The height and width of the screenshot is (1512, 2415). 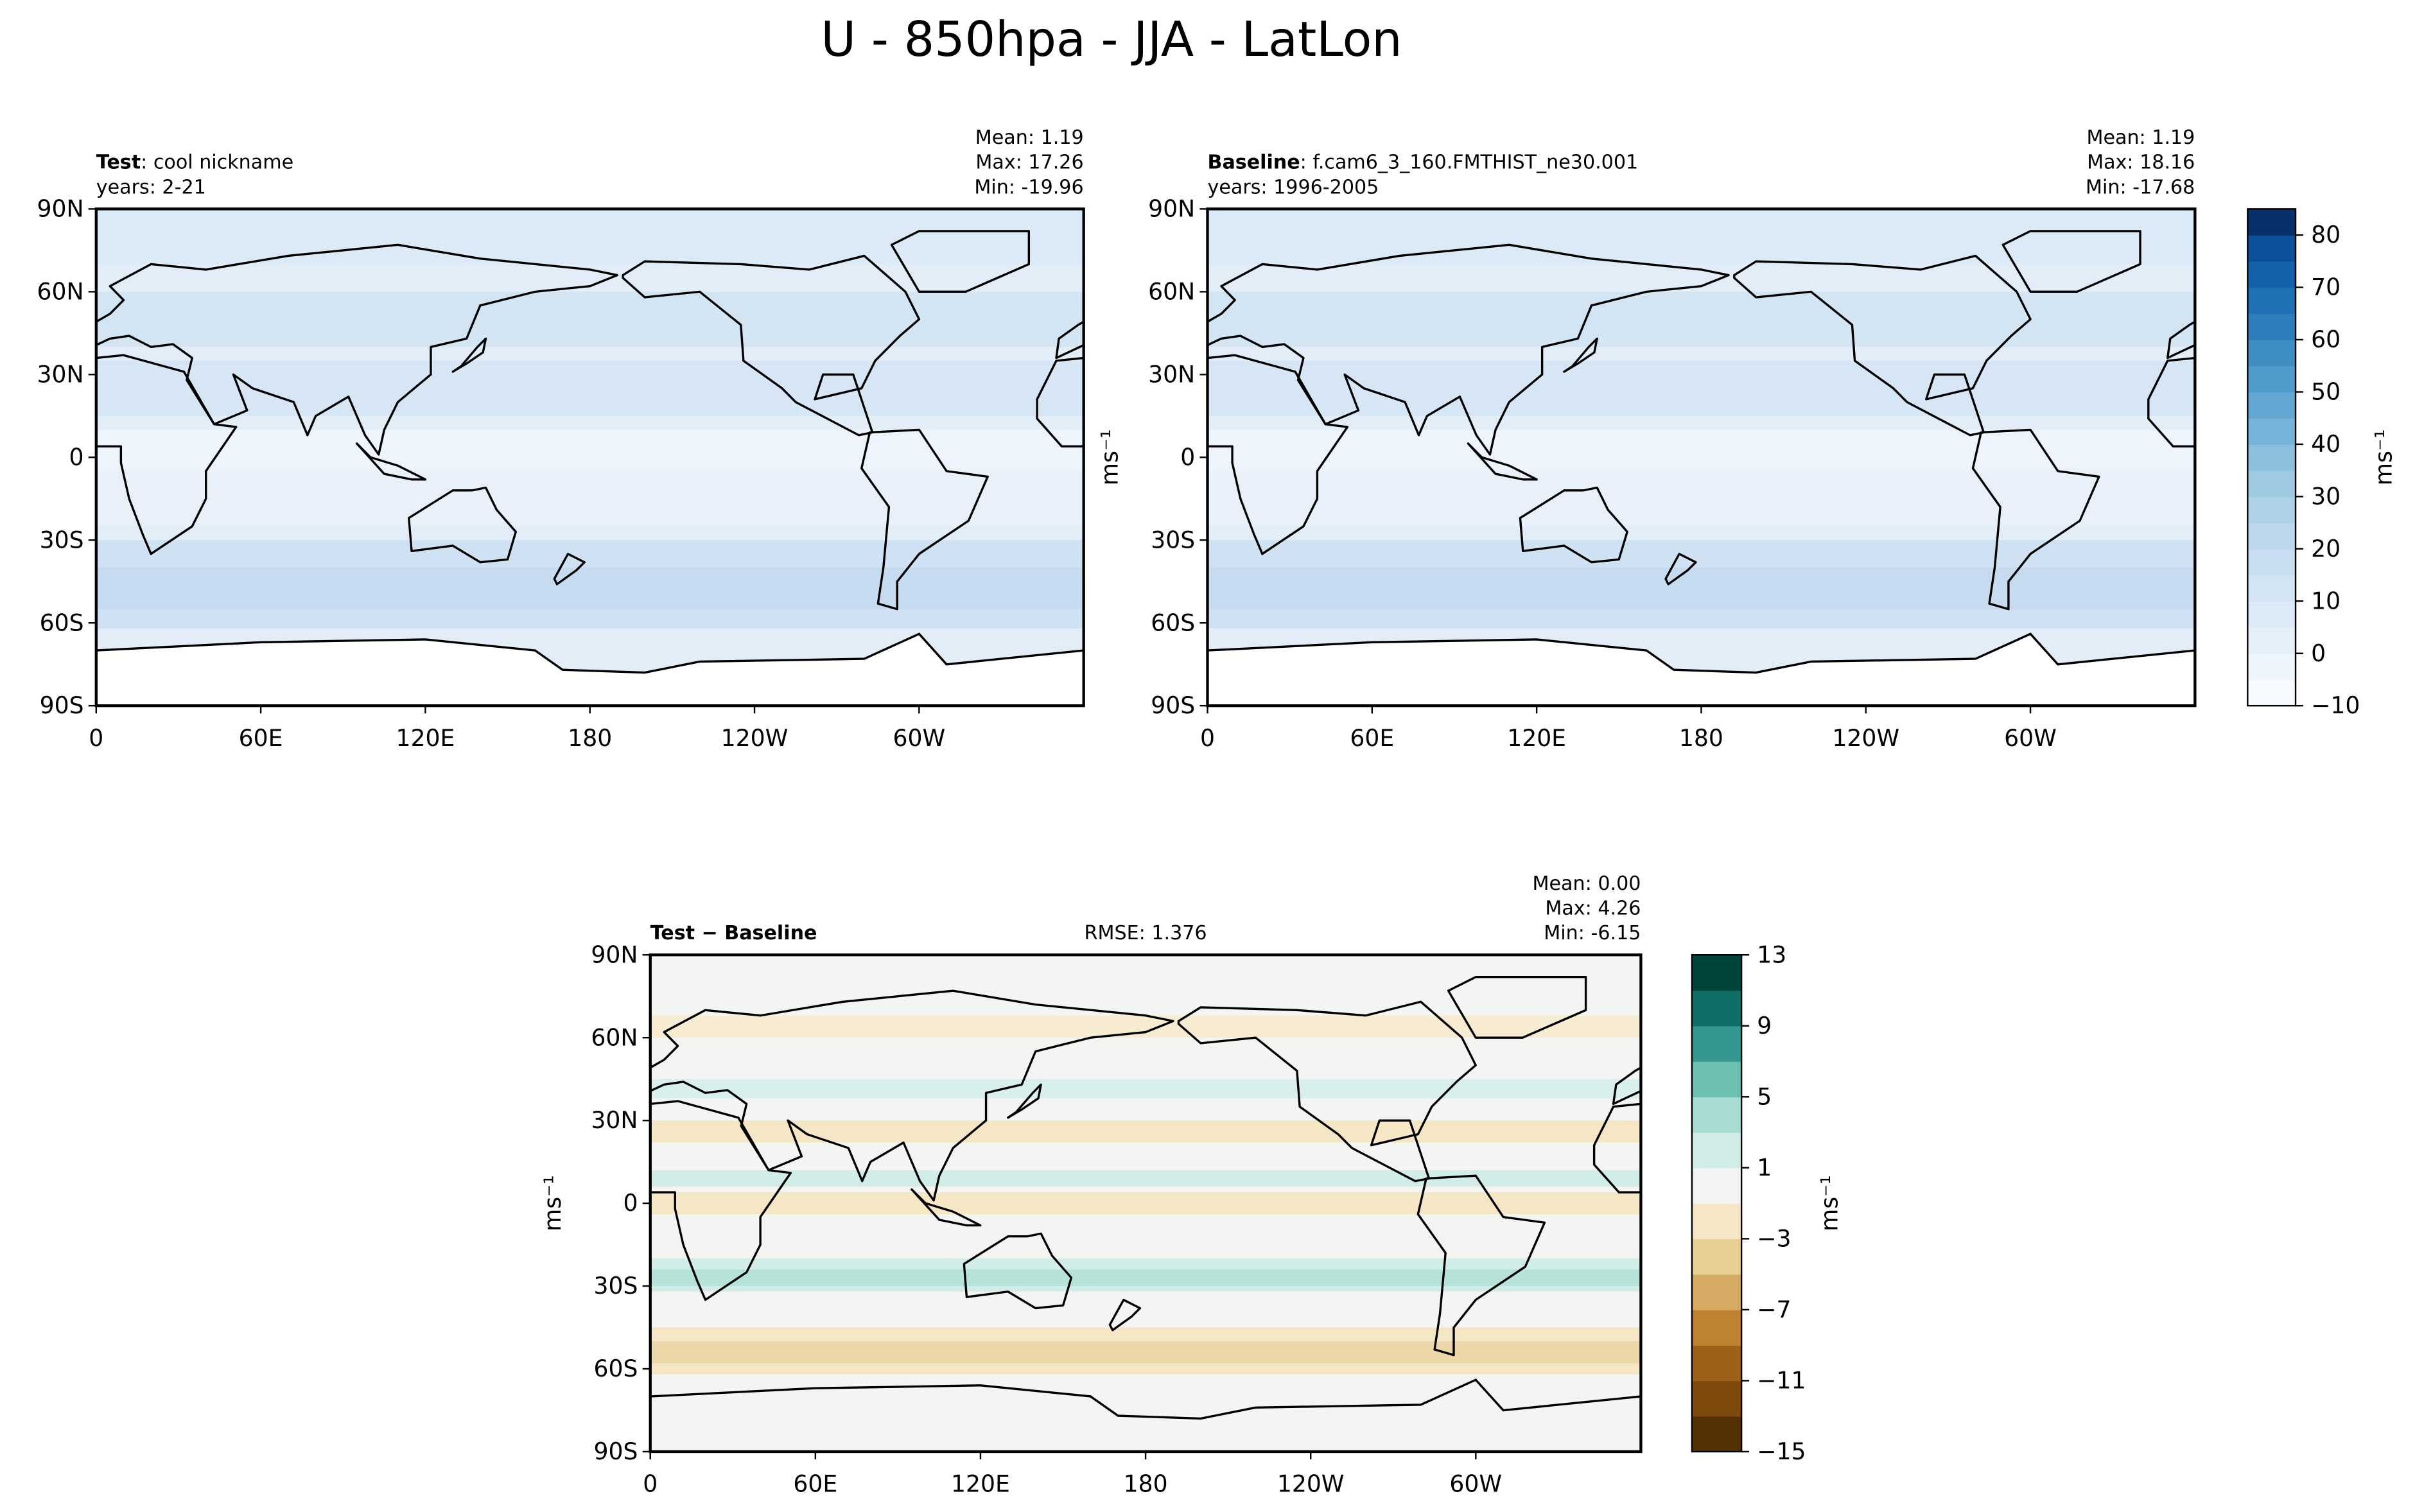 What do you see at coordinates (1111, 39) in the screenshot?
I see `figure-title: U - 850hpa - JJA - LatLon` at bounding box center [1111, 39].